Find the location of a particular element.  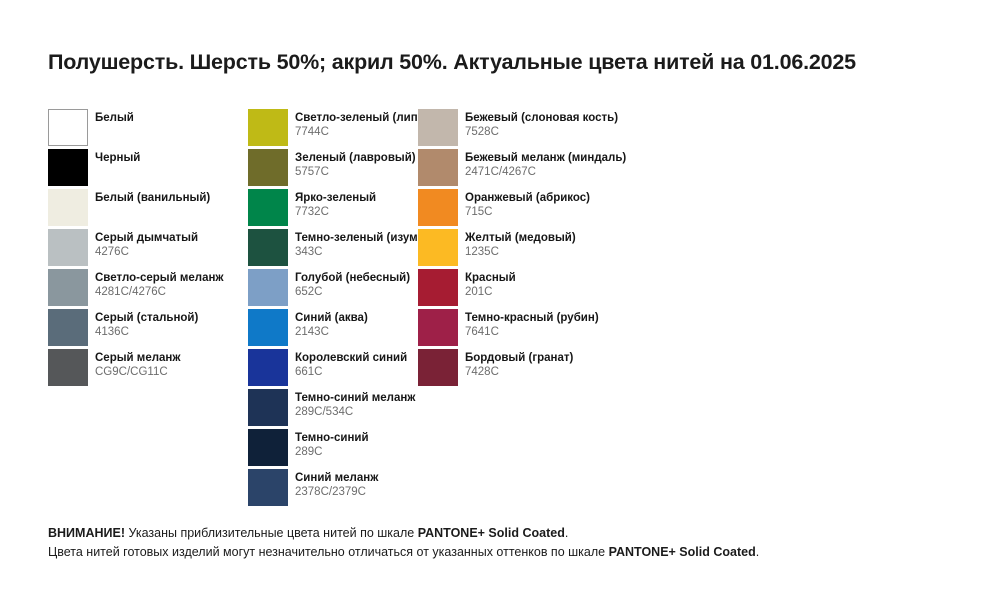

swatch-row: Ярко-зеленый 7732C is located at coordinates (333, 209).